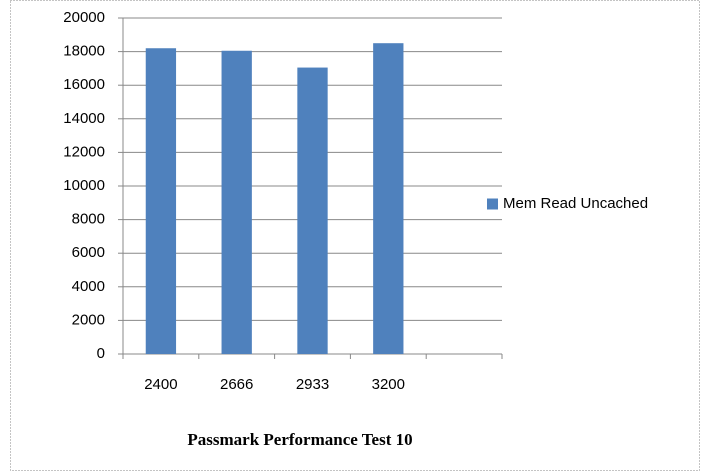  Describe the element at coordinates (388, 384) in the screenshot. I see `x-tick-label: 3200` at that location.